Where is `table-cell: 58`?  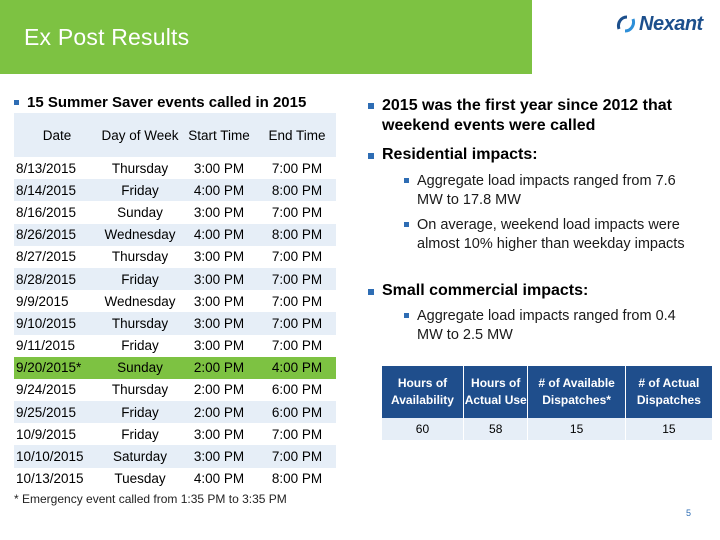 table-cell: 58 is located at coordinates (496, 429).